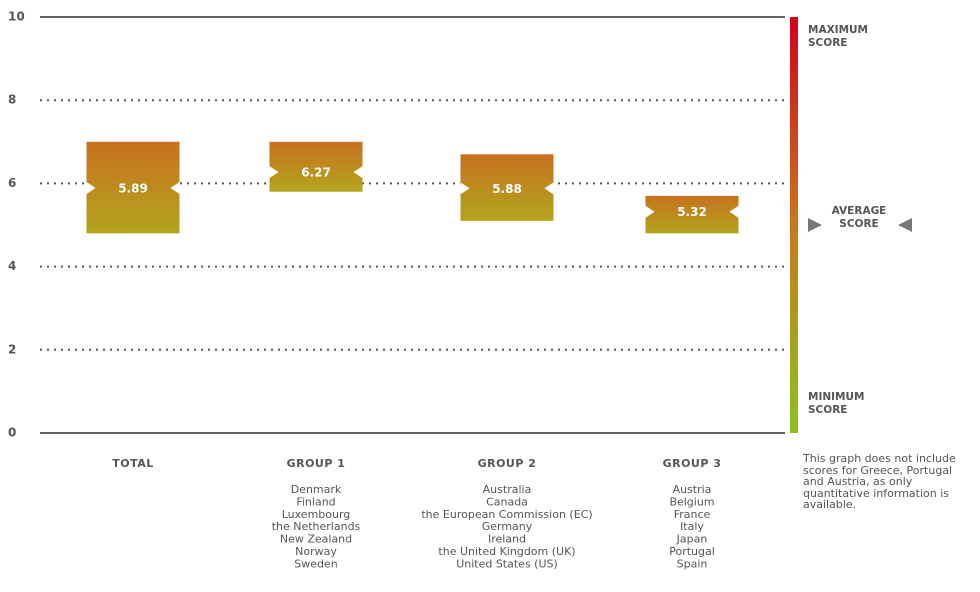  Describe the element at coordinates (506, 514) in the screenshot. I see `member-label: the European Commission (EC)` at that location.